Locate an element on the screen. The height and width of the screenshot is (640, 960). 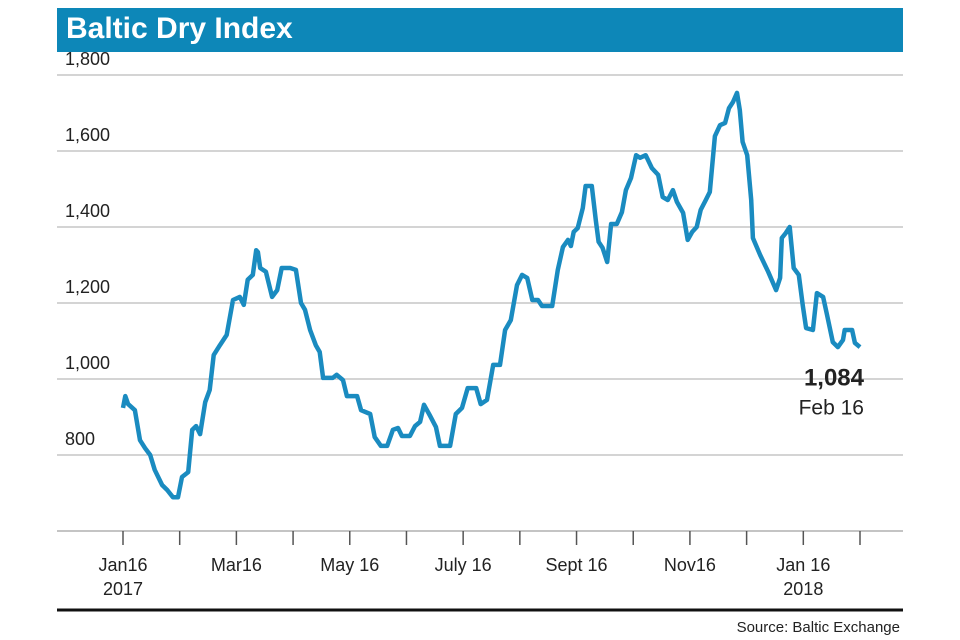
annotation-value: 1,084 is located at coordinates (834, 377).